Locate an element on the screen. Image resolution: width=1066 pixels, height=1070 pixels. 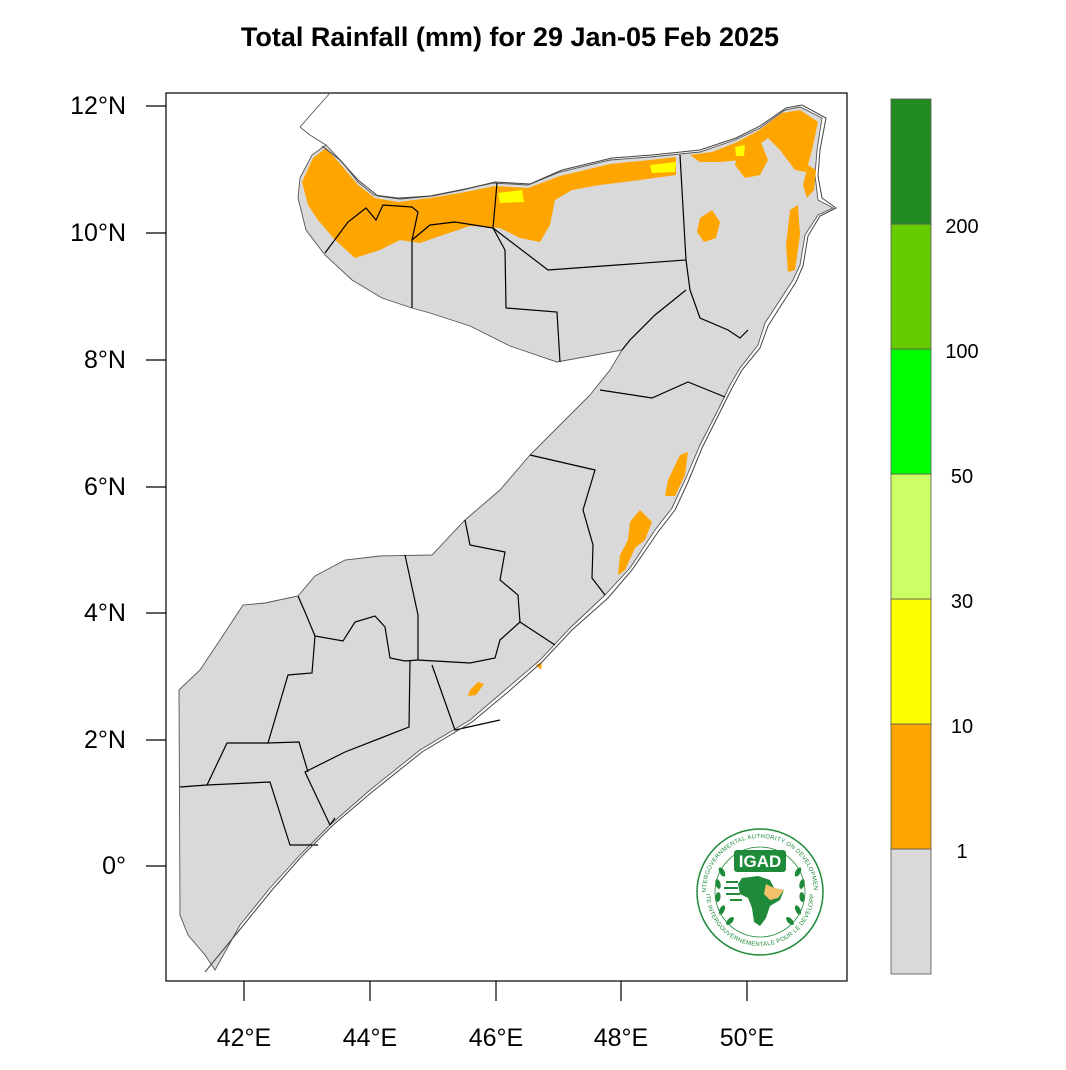
longitude-axis: 42°E 44°E 46°E 48°E 50°E is located at coordinates (495, 1016).